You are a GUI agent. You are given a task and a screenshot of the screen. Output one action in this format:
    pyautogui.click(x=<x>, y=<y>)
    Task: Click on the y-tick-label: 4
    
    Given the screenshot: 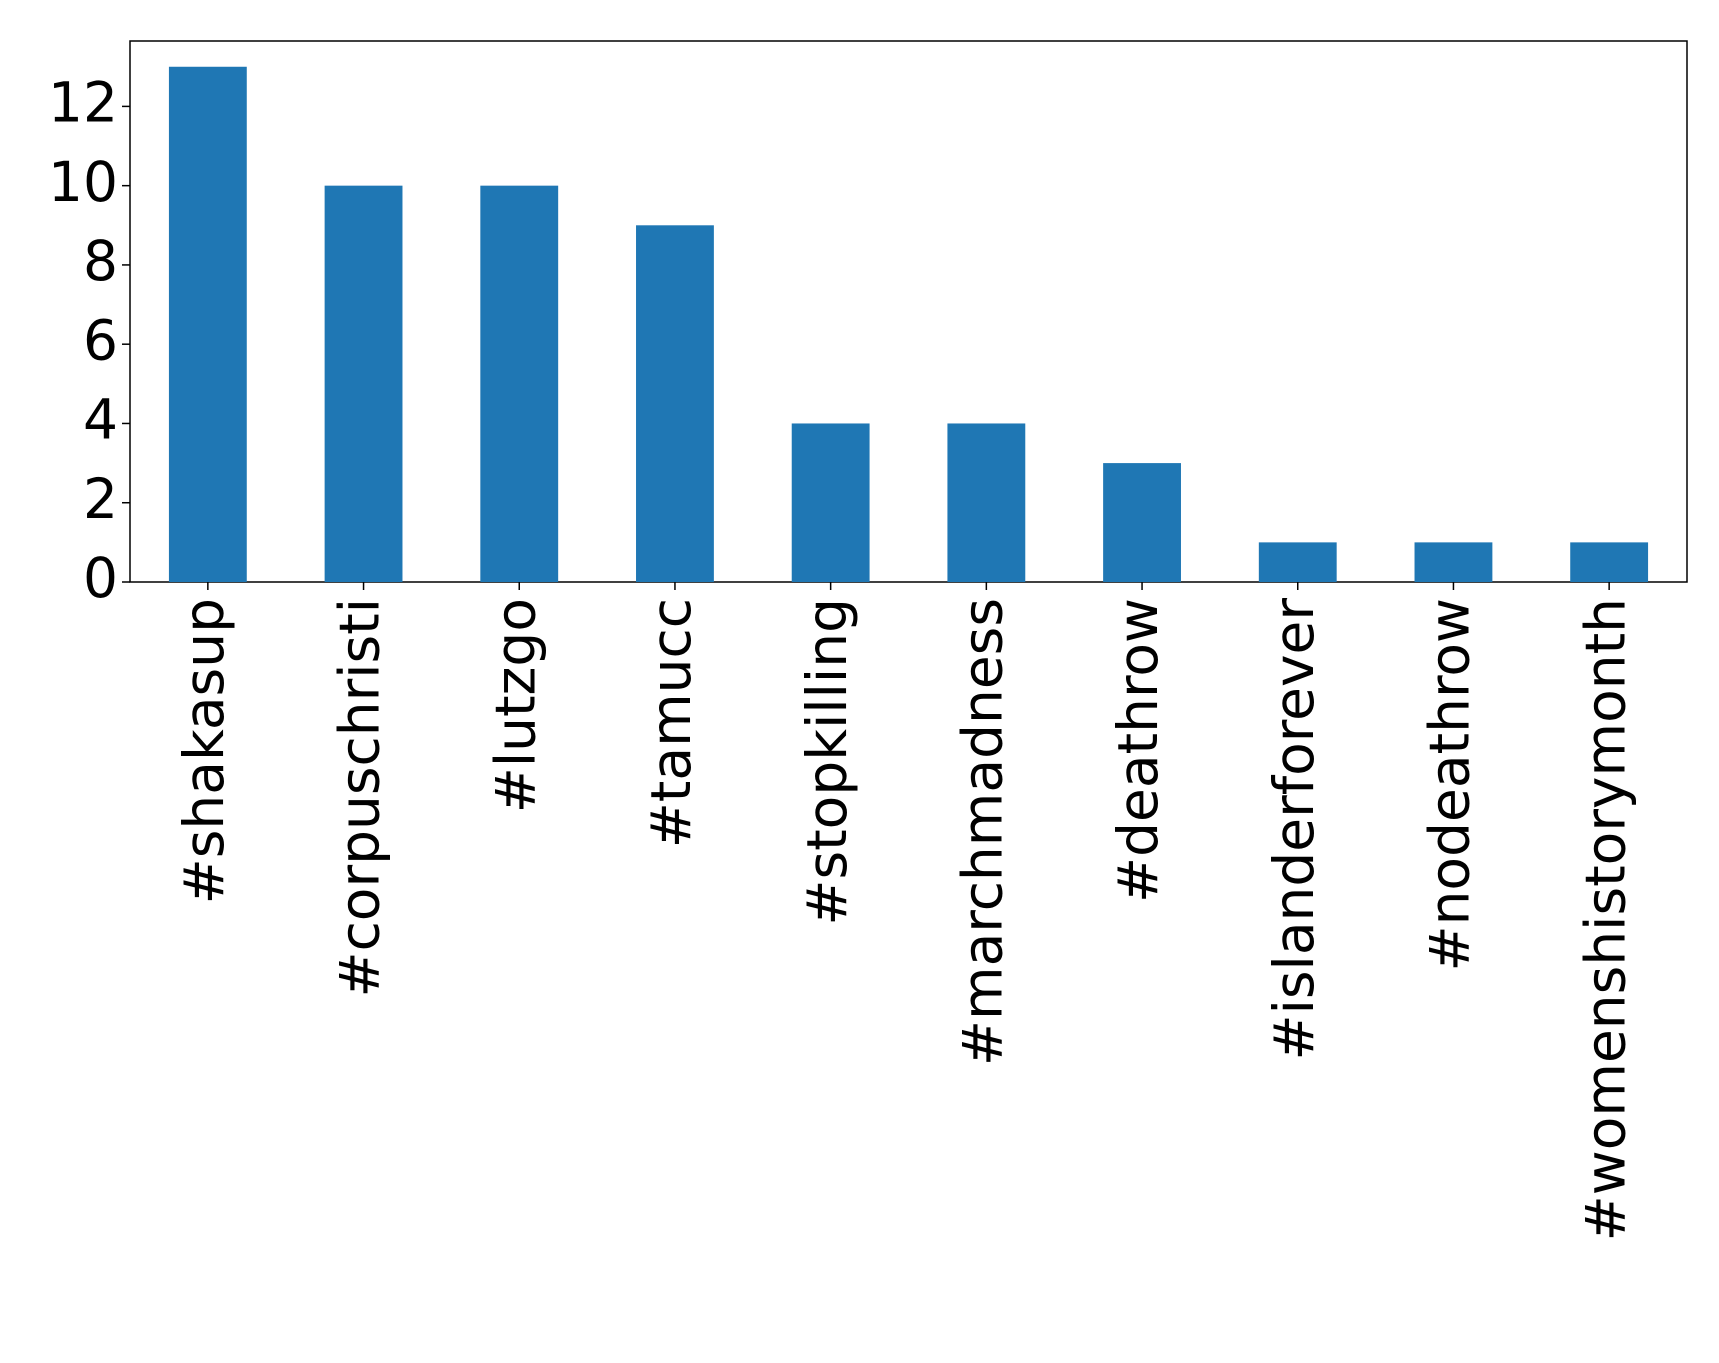 What is the action you would take?
    pyautogui.click(x=100, y=420)
    